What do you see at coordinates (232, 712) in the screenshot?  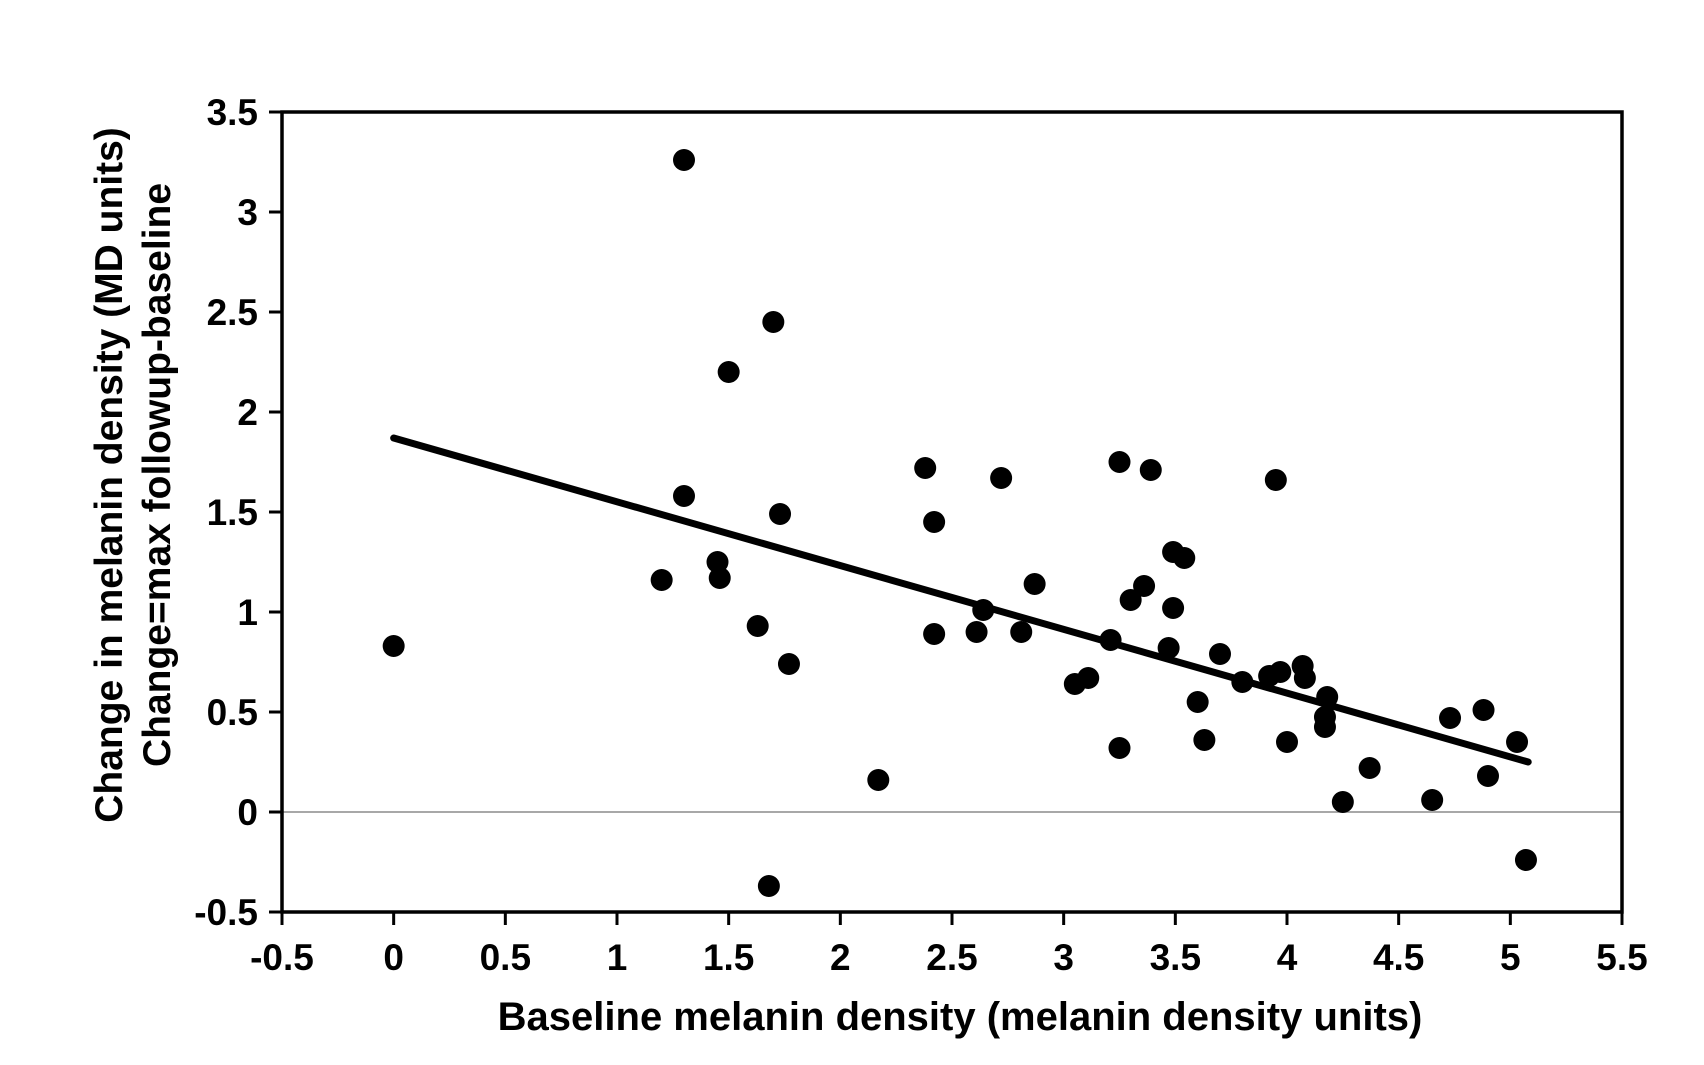 I see `y-tick-label: 0.5` at bounding box center [232, 712].